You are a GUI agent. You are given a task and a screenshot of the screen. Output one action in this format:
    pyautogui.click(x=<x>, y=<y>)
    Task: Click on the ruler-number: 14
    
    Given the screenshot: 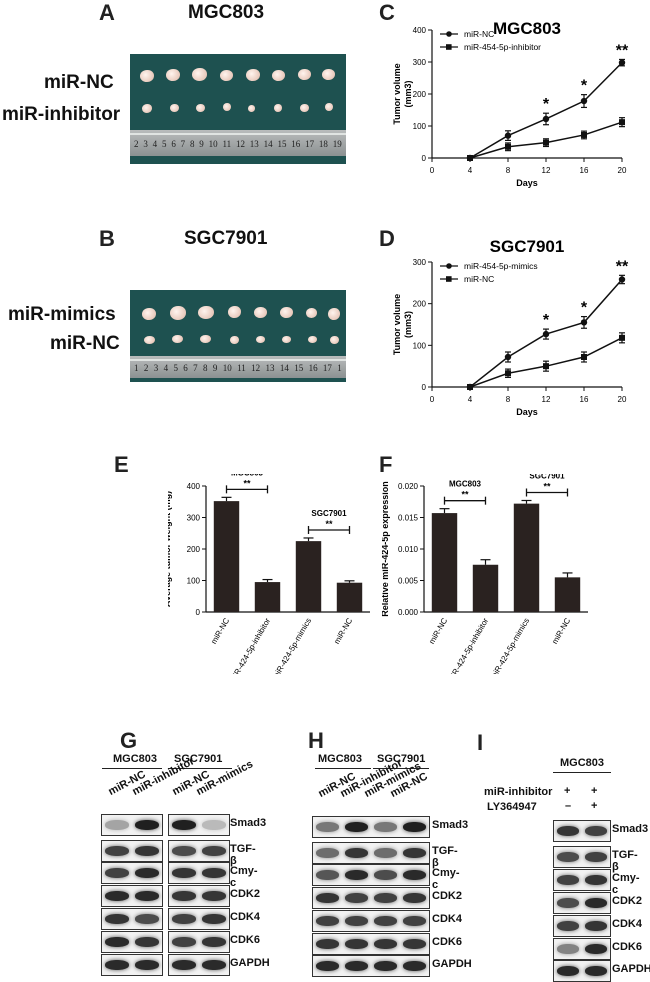 What is the action you would take?
    pyautogui.click(x=284, y=368)
    